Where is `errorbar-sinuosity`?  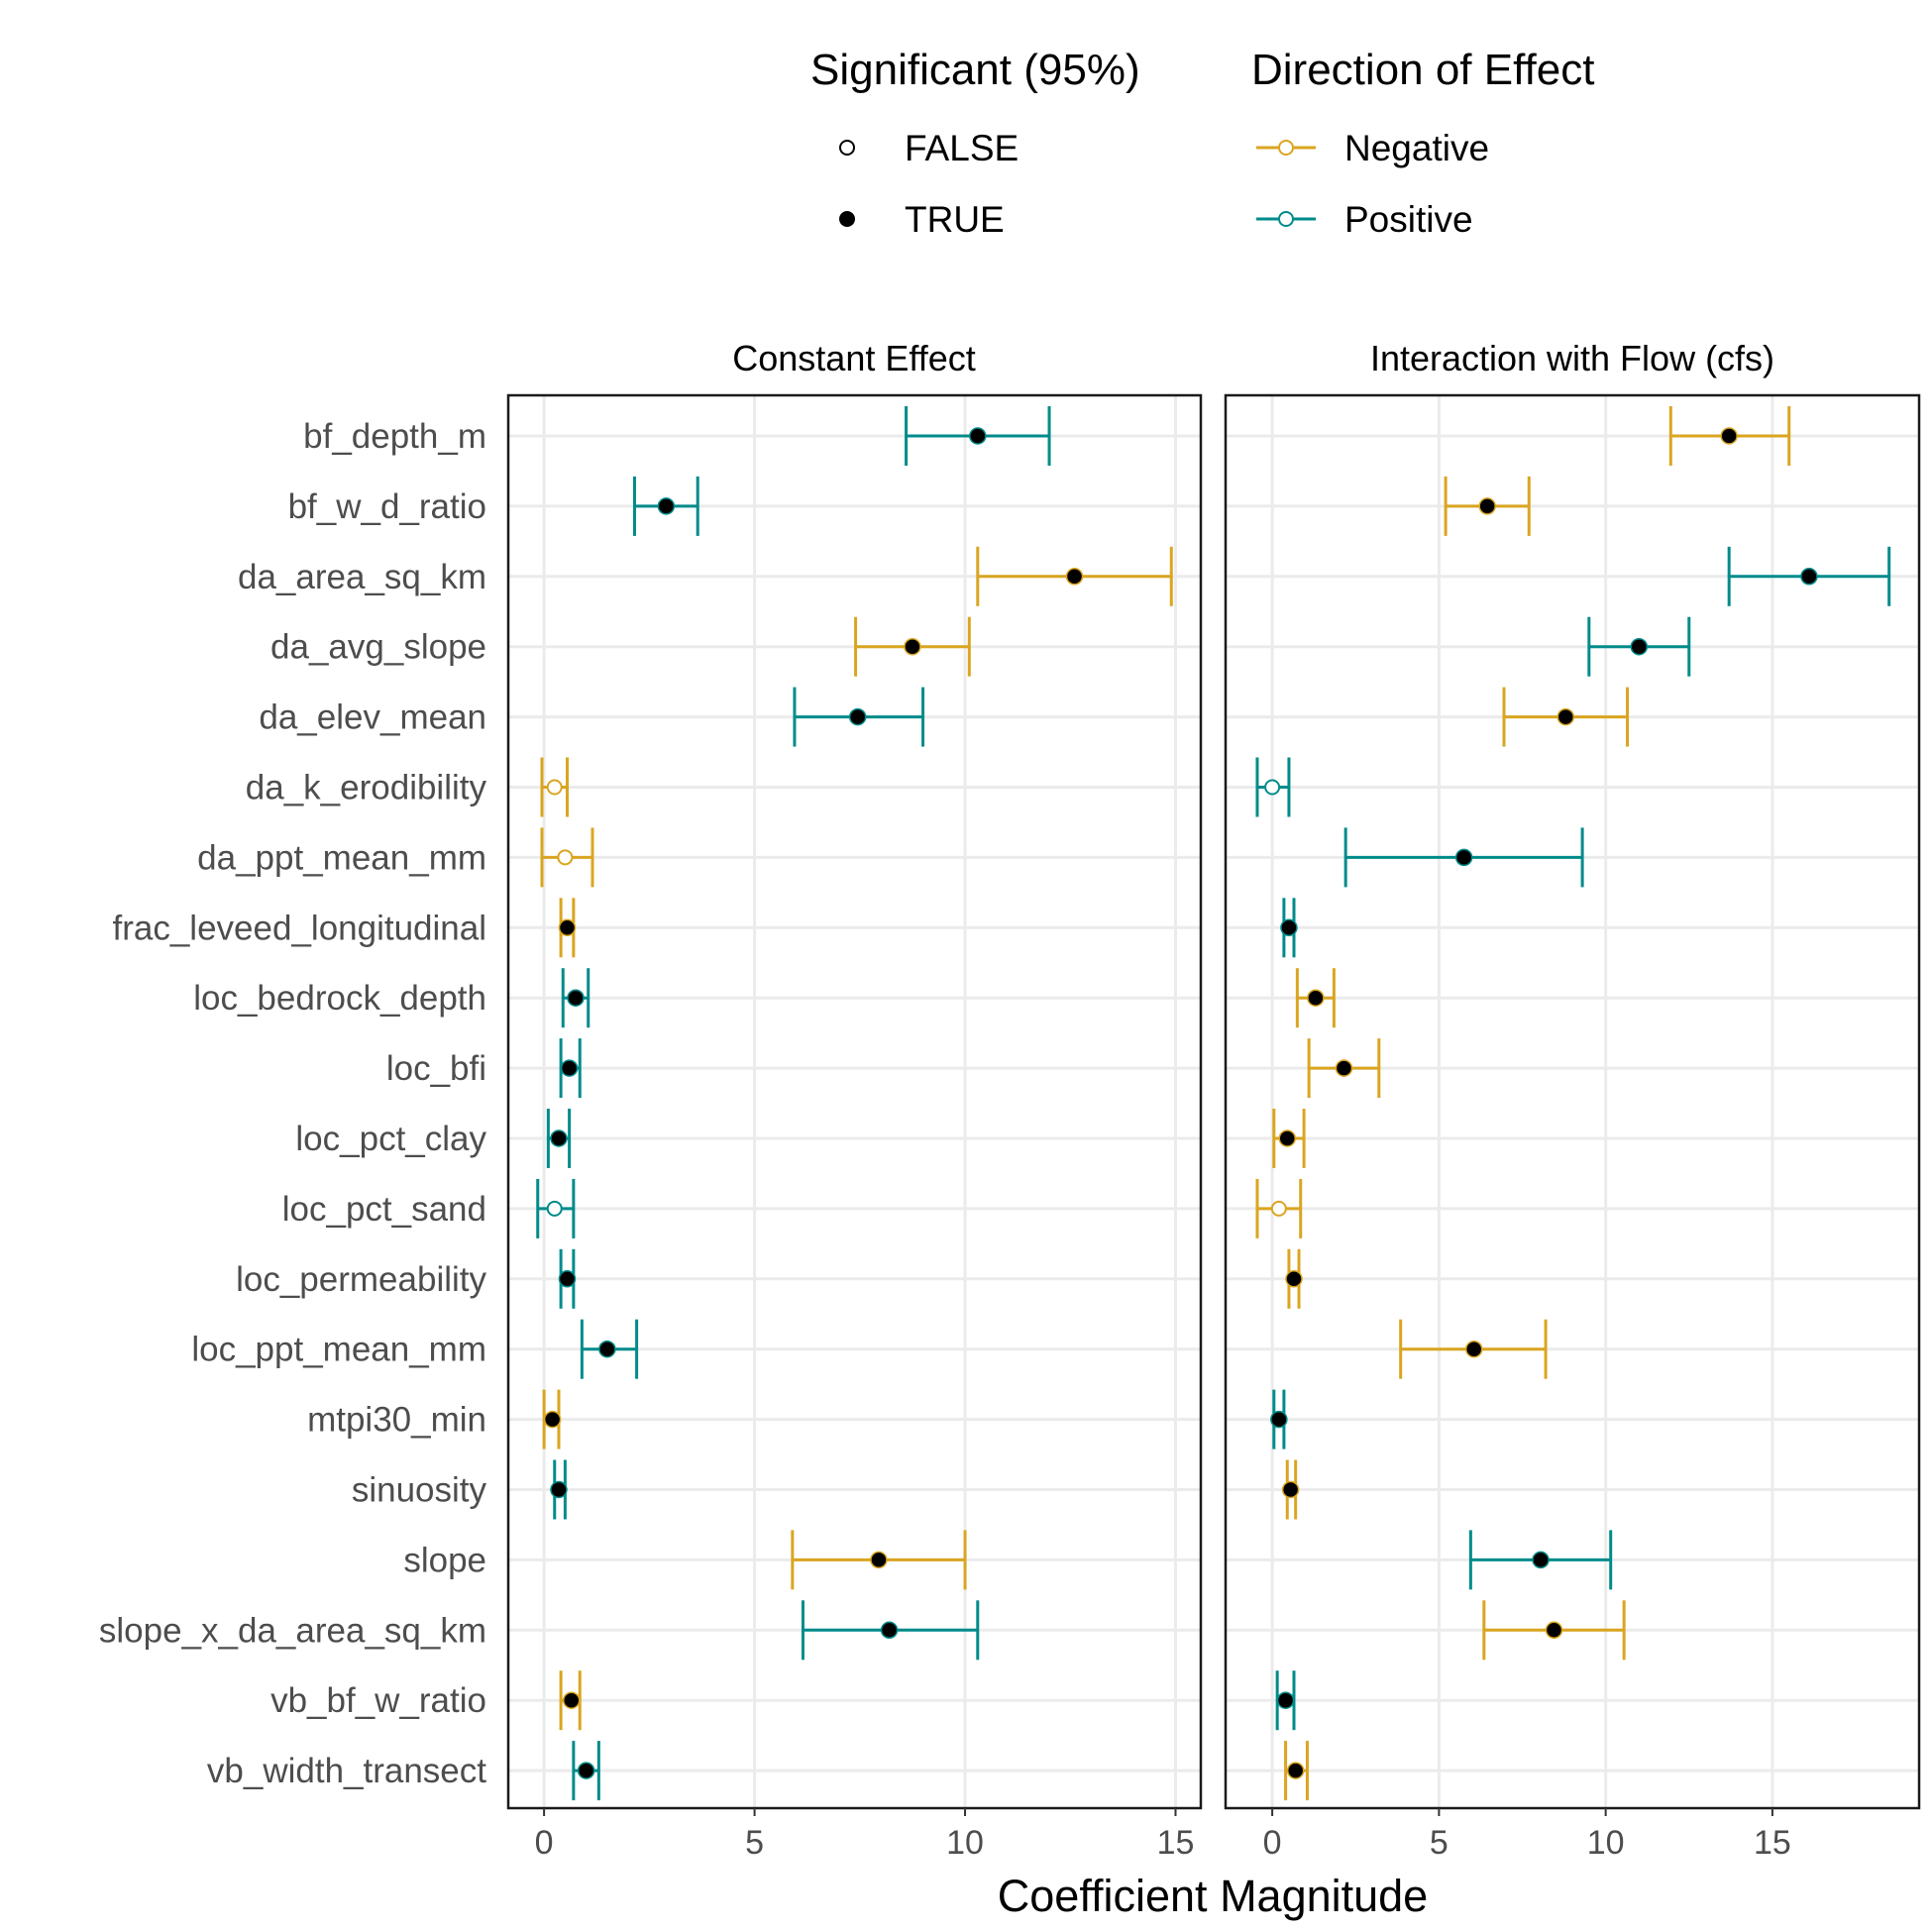
errorbar-sinuosity is located at coordinates (1290, 1490).